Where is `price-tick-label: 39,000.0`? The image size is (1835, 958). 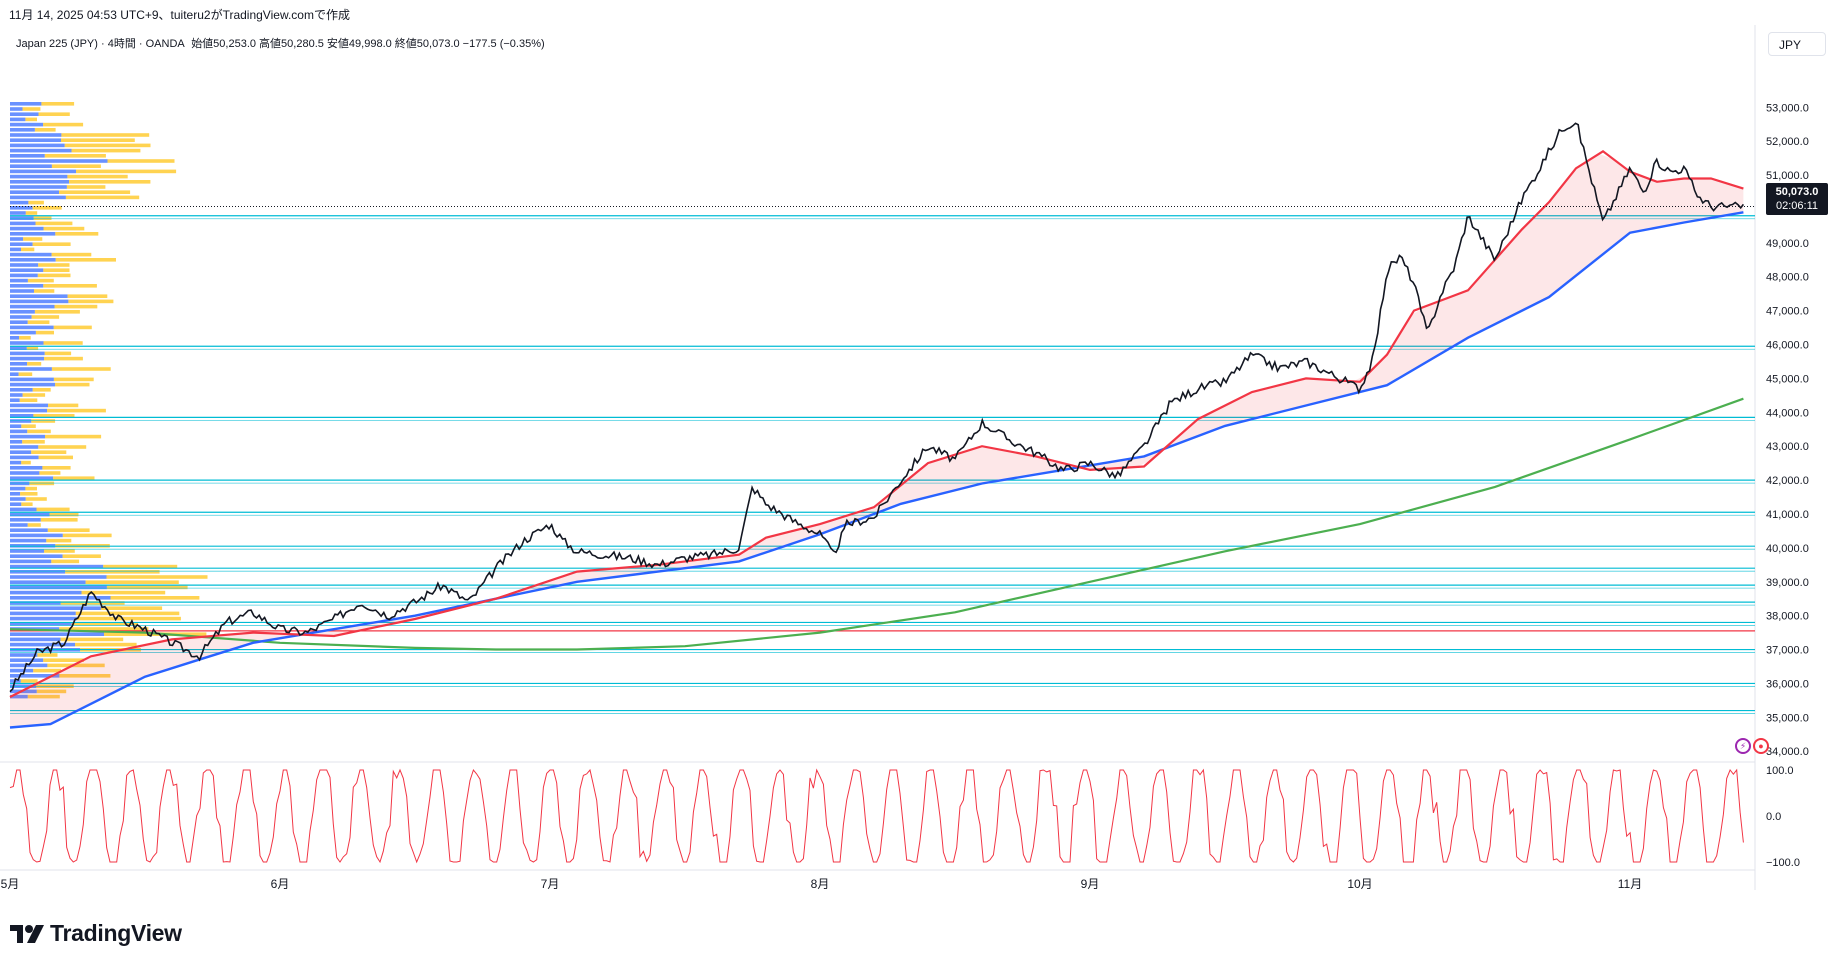
price-tick-label: 39,000.0 is located at coordinates (1787, 583).